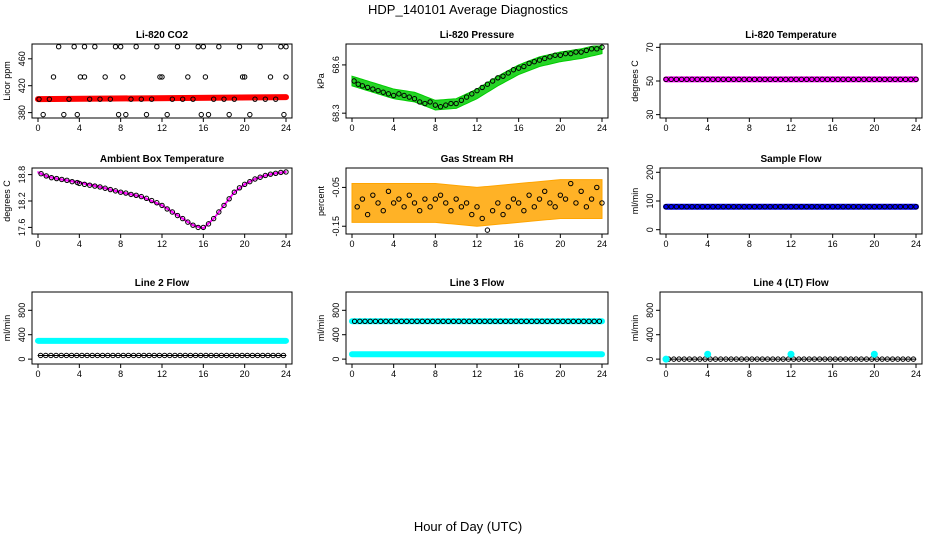  What do you see at coordinates (245, 244) in the screenshot?
I see `x-tick-label: 20` at bounding box center [245, 244].